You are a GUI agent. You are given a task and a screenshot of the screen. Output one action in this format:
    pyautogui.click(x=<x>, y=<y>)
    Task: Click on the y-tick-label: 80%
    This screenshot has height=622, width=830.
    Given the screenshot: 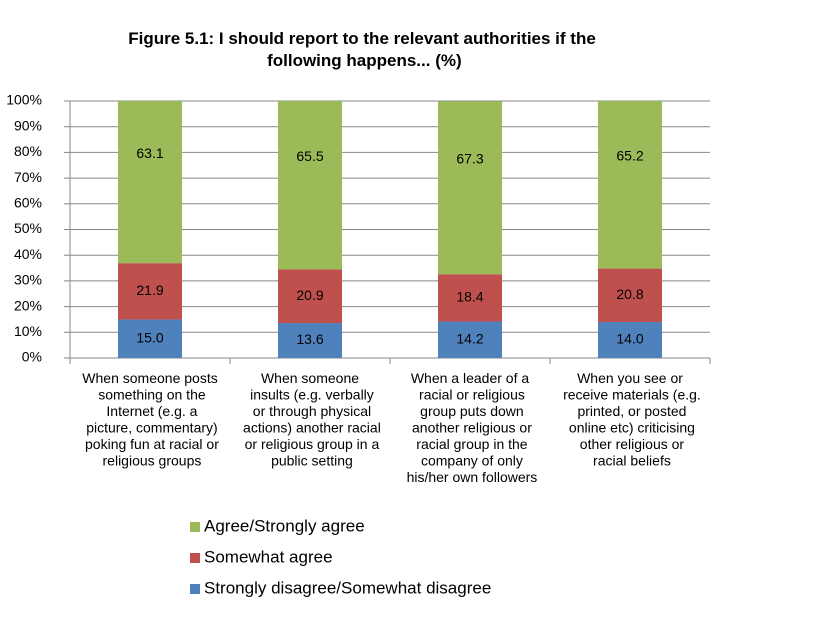 What is the action you would take?
    pyautogui.click(x=28, y=151)
    